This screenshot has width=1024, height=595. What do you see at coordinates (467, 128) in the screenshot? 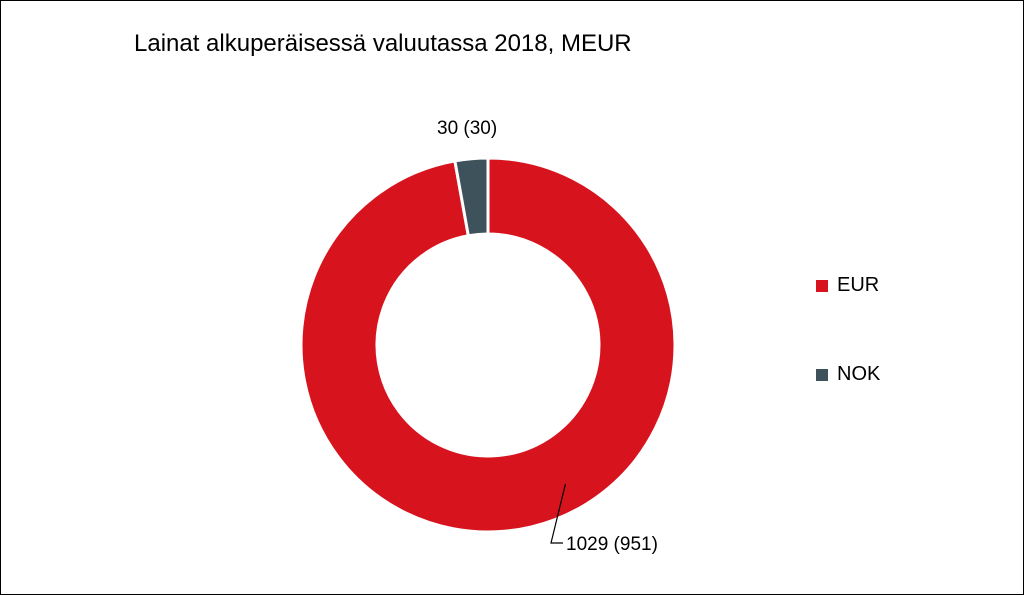
I see `data-label-nok: 30 (30)` at bounding box center [467, 128].